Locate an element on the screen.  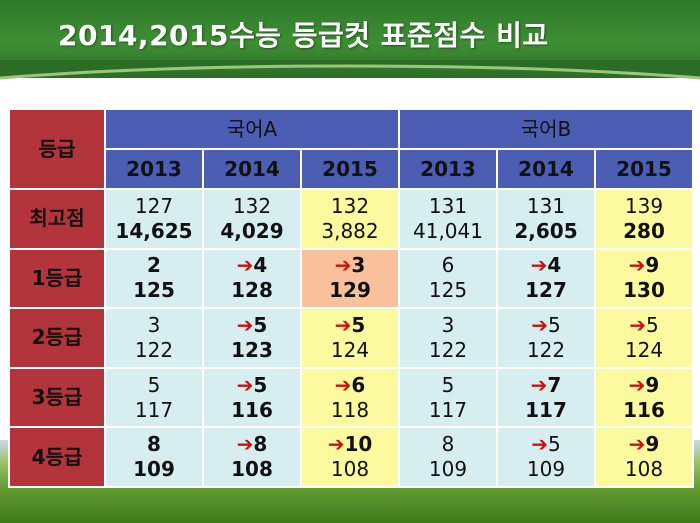
cell-top-line: 127 is located at coordinates (154, 206).